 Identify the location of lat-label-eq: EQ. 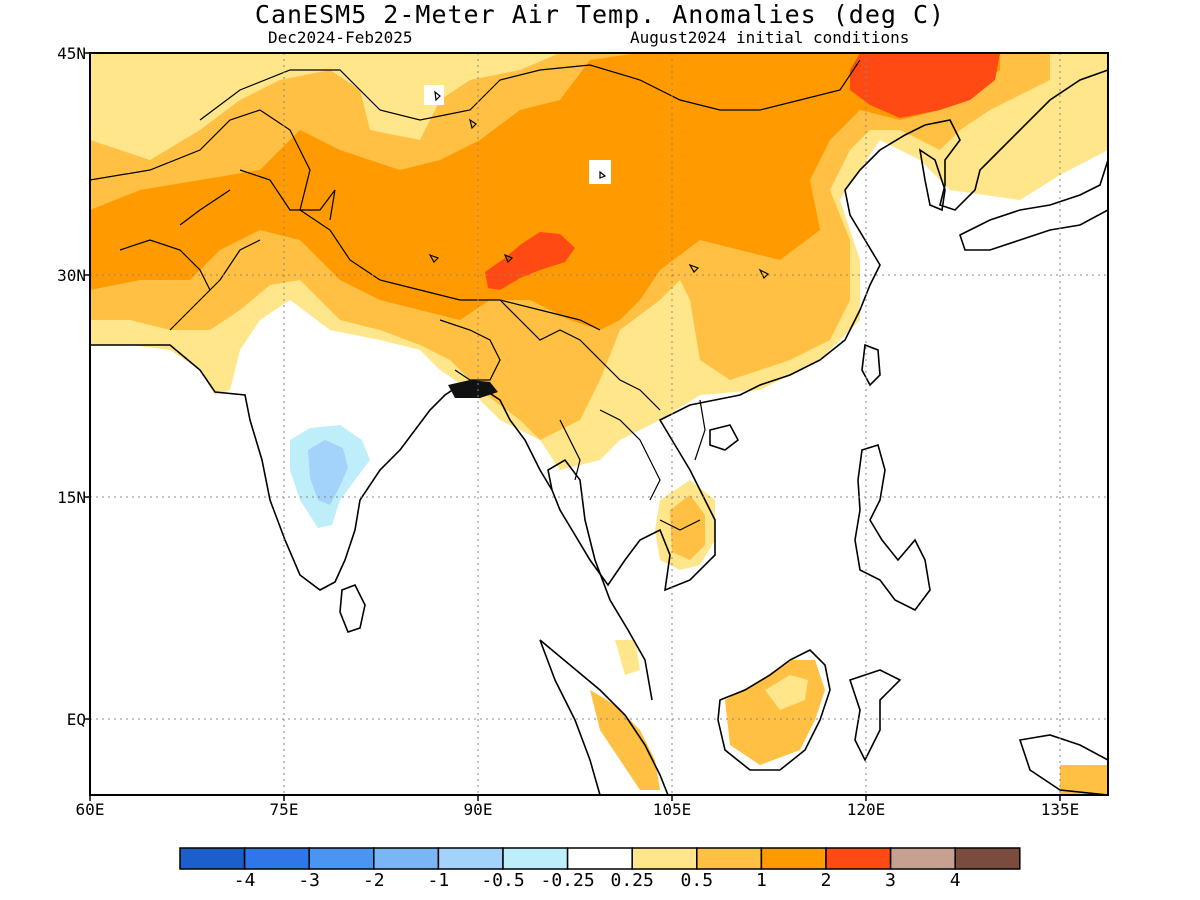
(76, 719).